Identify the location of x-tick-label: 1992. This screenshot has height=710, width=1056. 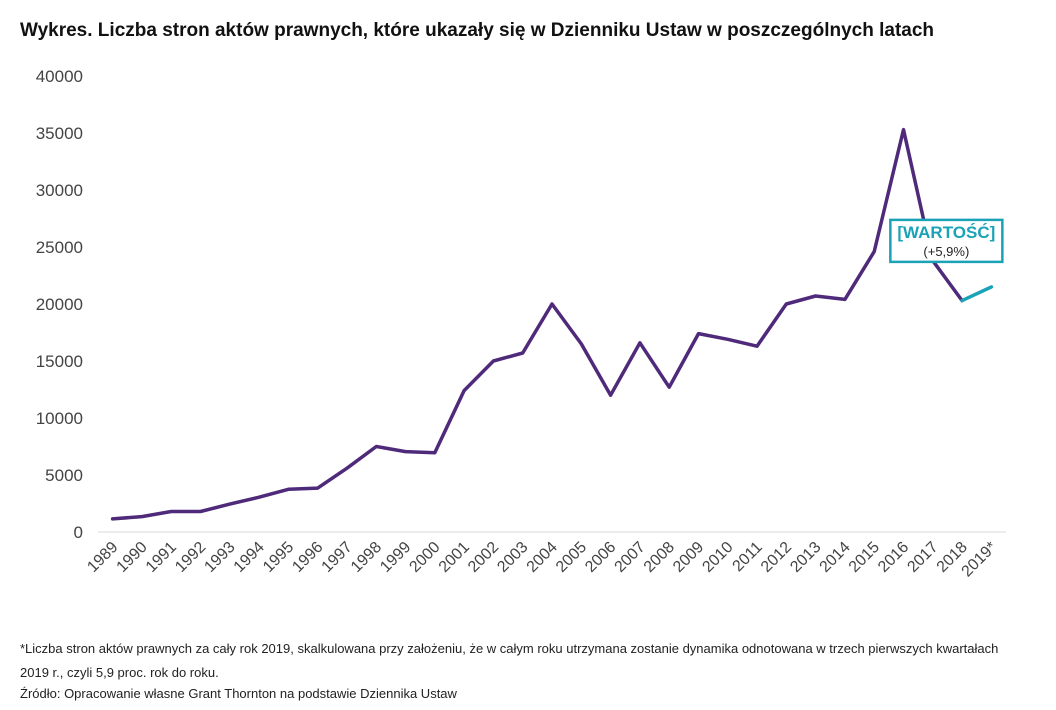
(190, 557).